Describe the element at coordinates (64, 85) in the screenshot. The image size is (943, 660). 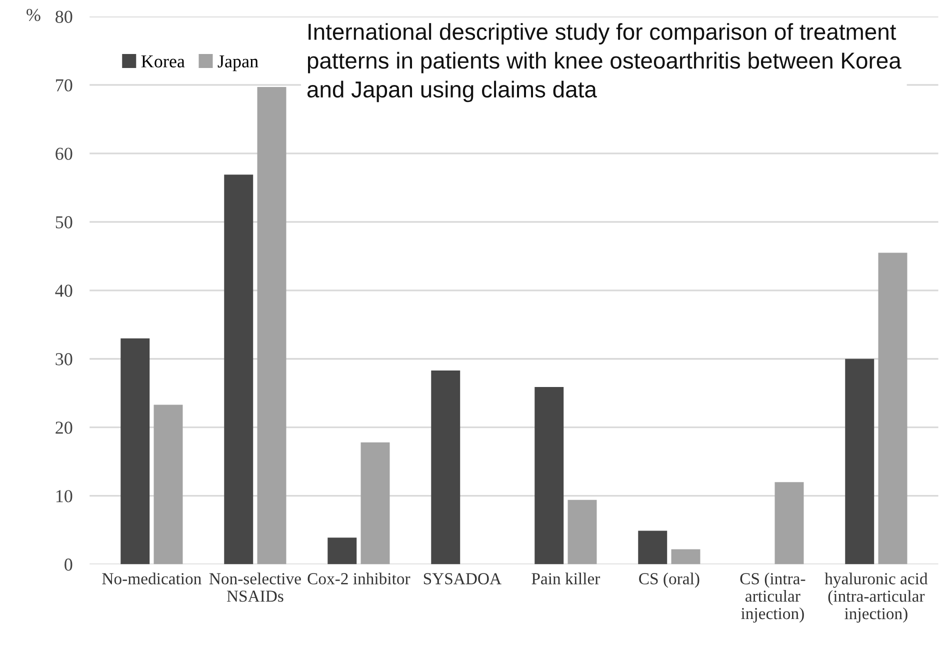
I see `y-tick-label: 70` at that location.